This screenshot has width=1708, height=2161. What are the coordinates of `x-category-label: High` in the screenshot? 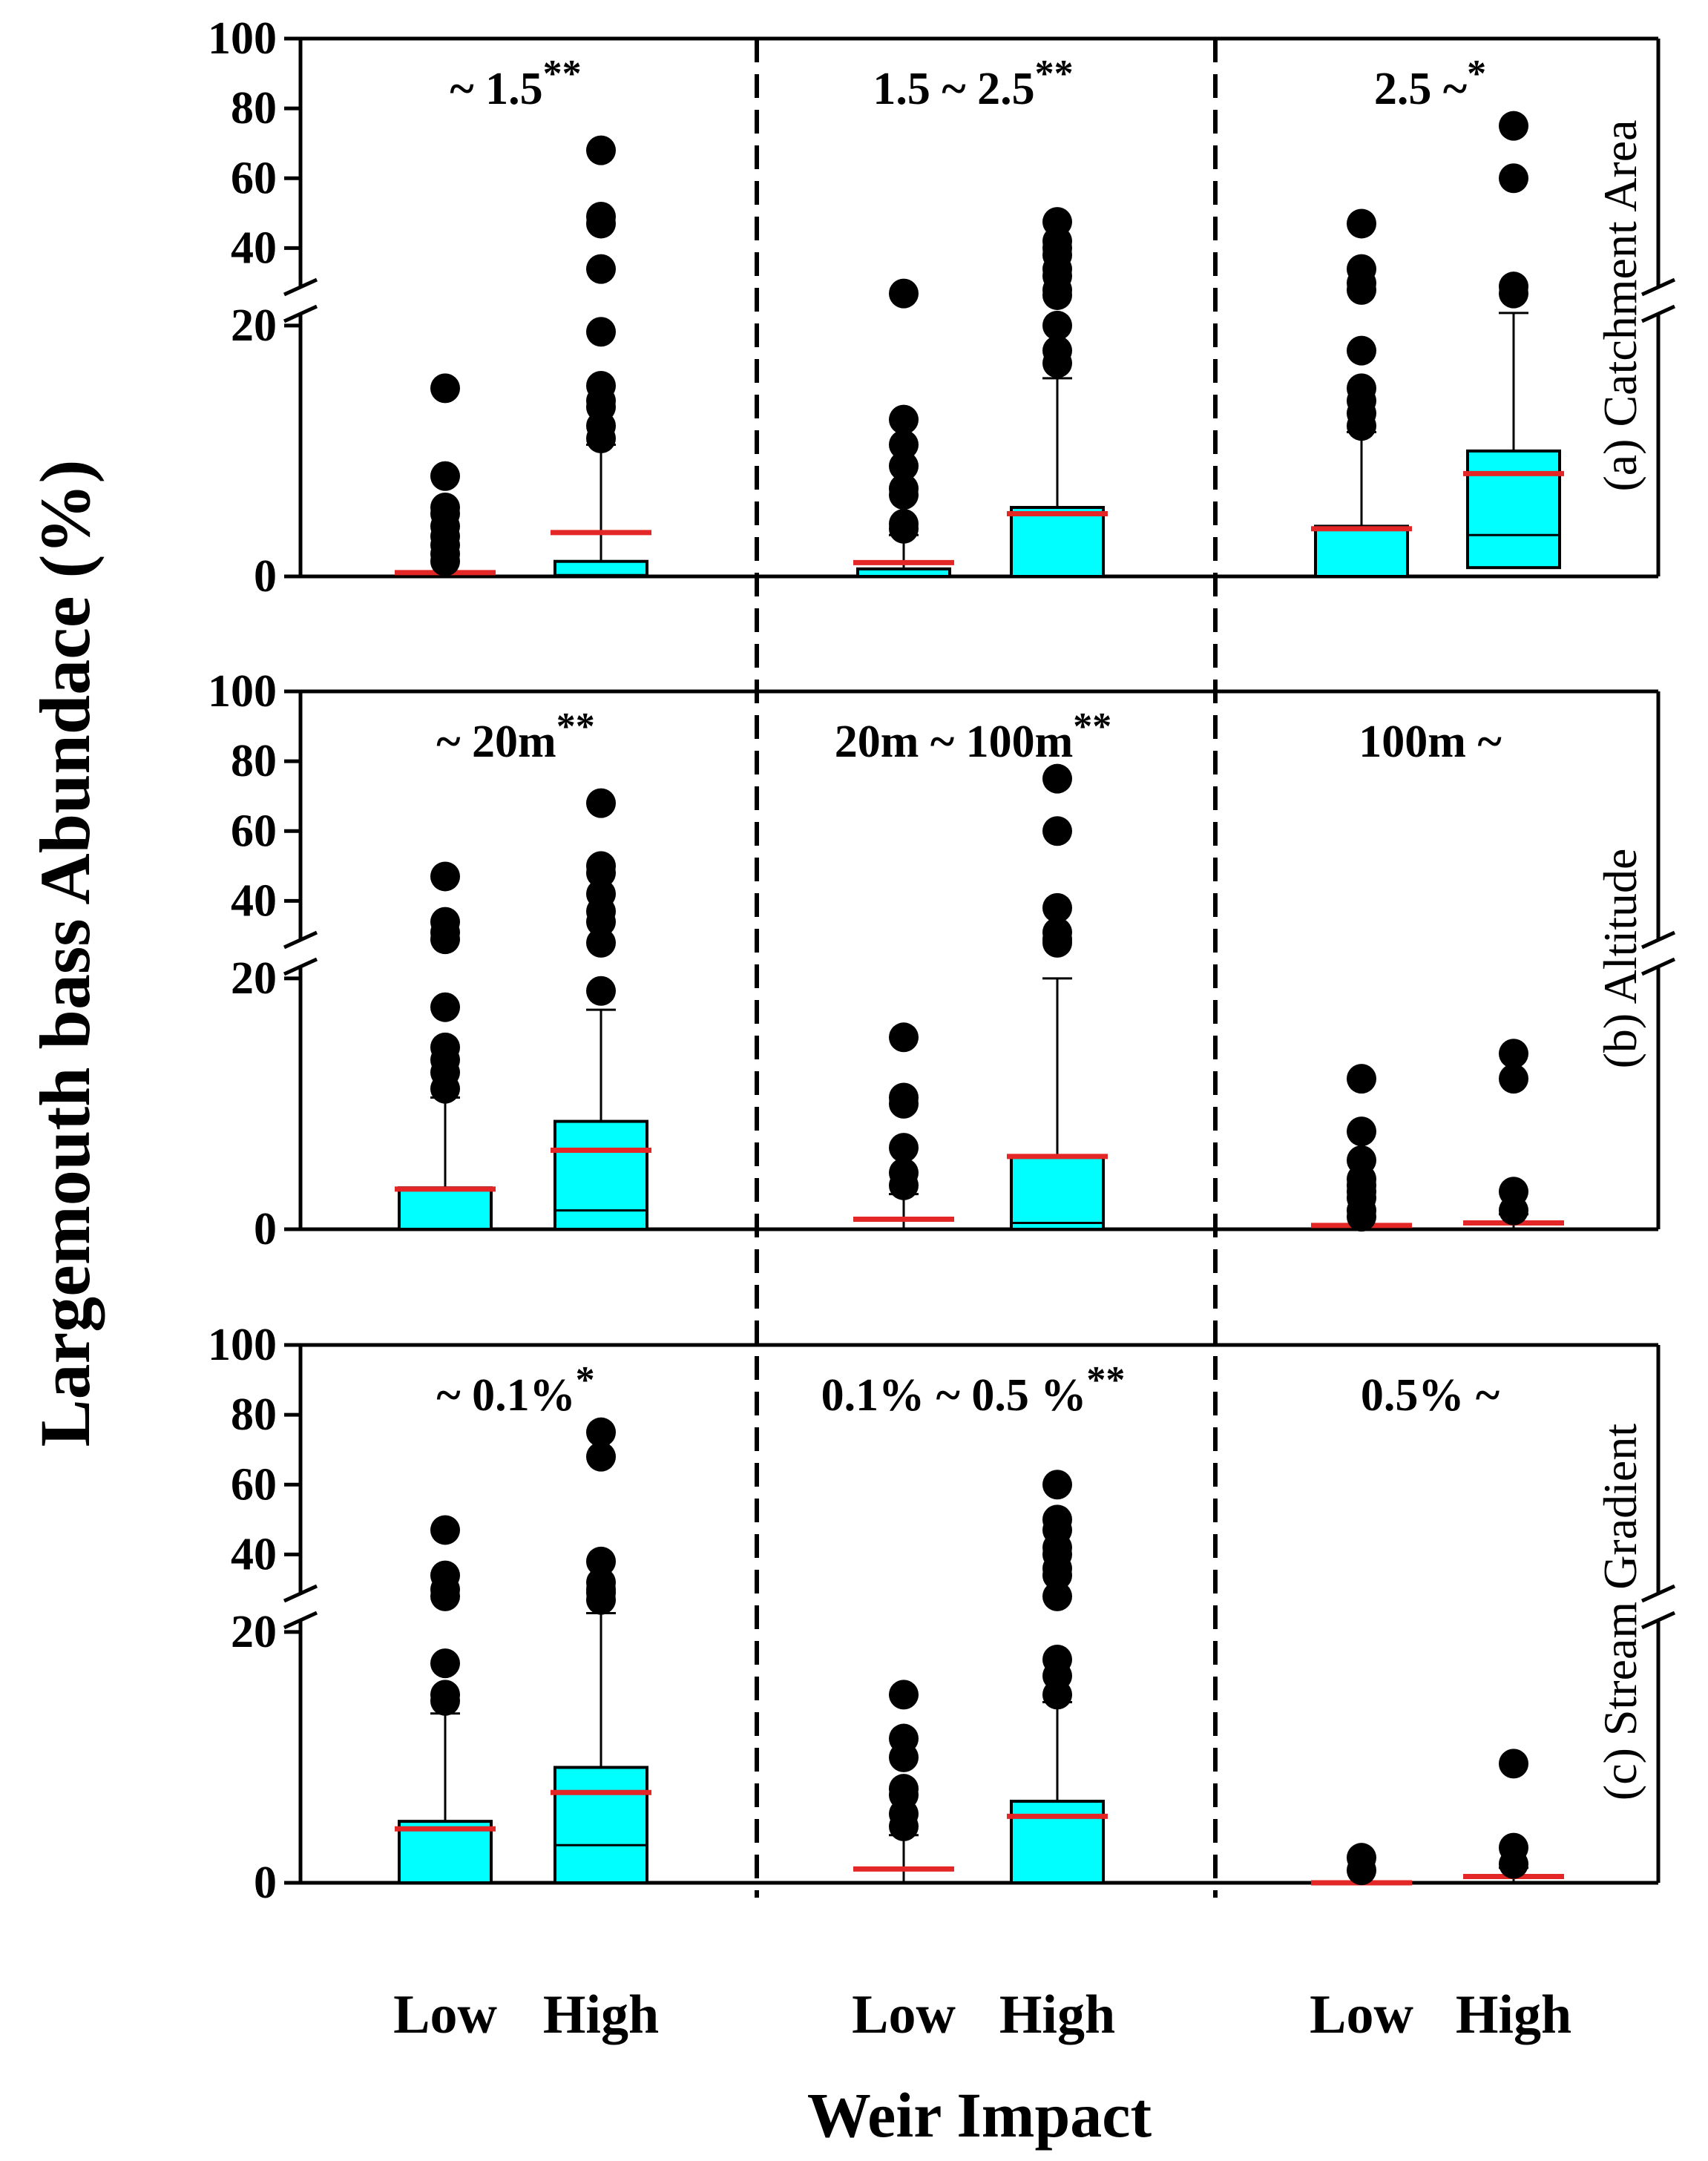 It's located at (601, 2014).